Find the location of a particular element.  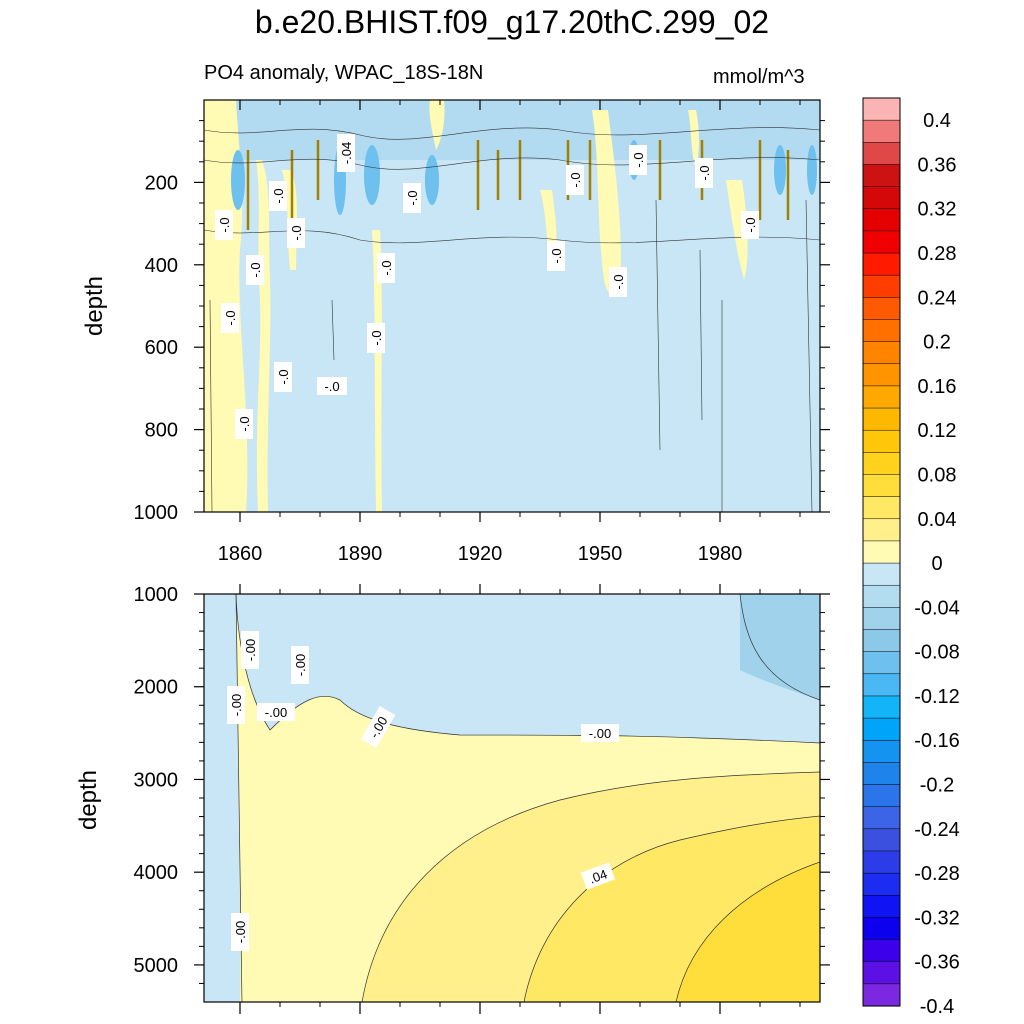

lower-y-tick-label: 1000 is located at coordinates (156, 595).